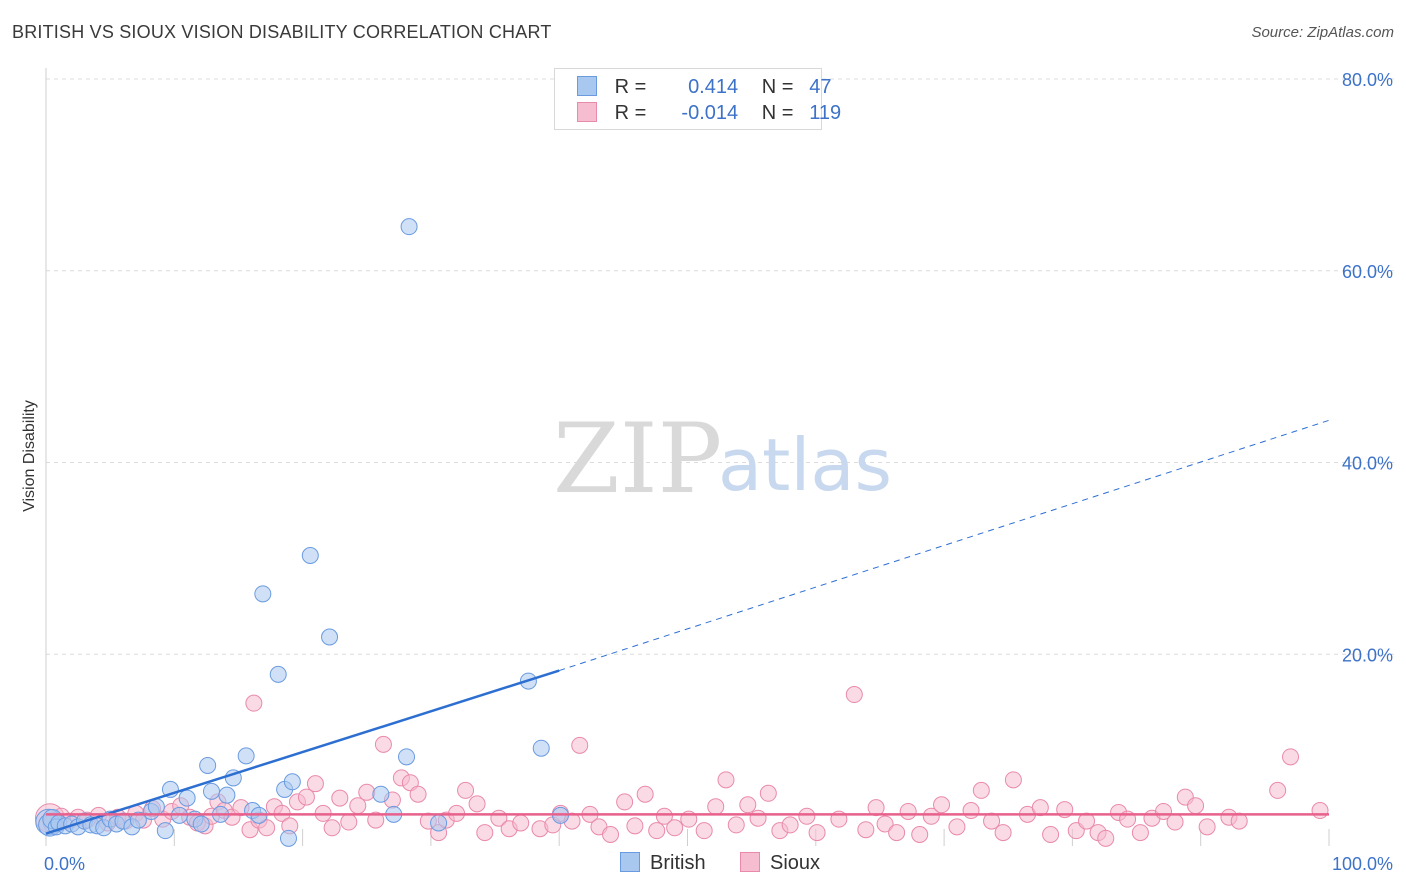 The height and width of the screenshot is (892, 1406). I want to click on legend-n-value: 47, so click(820, 87).